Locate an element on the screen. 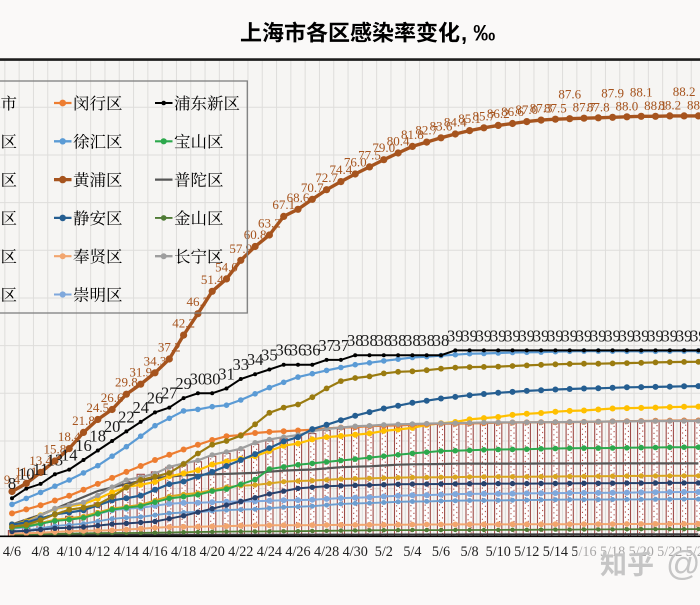  svg-text: 4/14 is located at coordinates (126, 552).